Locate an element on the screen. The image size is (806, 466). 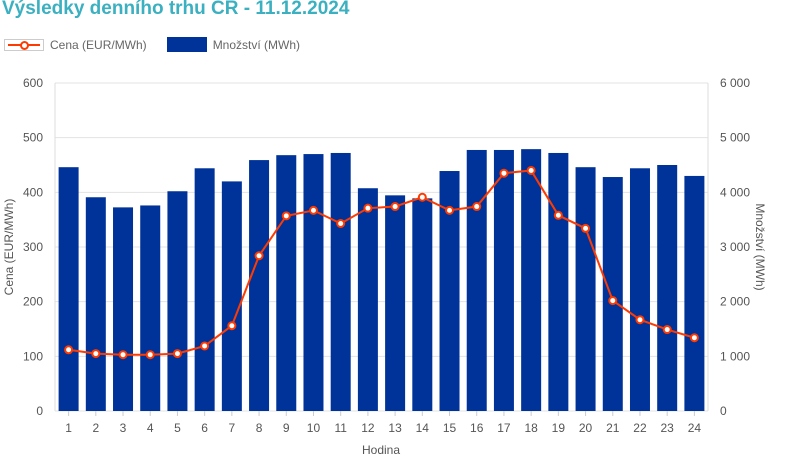
legend-bar-swatch is located at coordinates (186, 44).